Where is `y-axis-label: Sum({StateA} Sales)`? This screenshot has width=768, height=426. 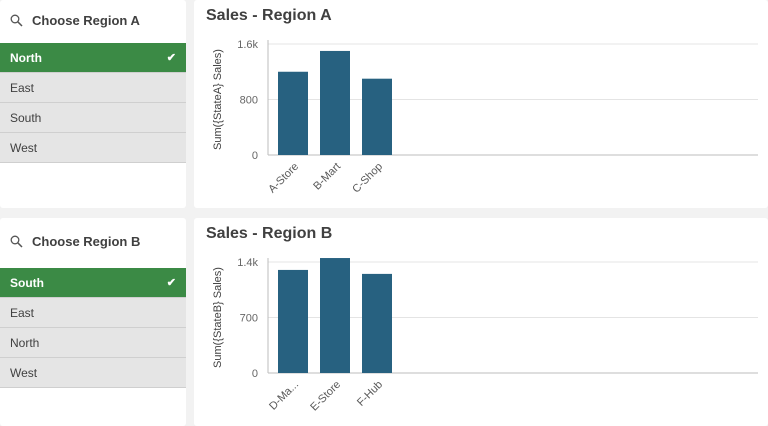 y-axis-label: Sum({StateA} Sales) is located at coordinates (218, 99).